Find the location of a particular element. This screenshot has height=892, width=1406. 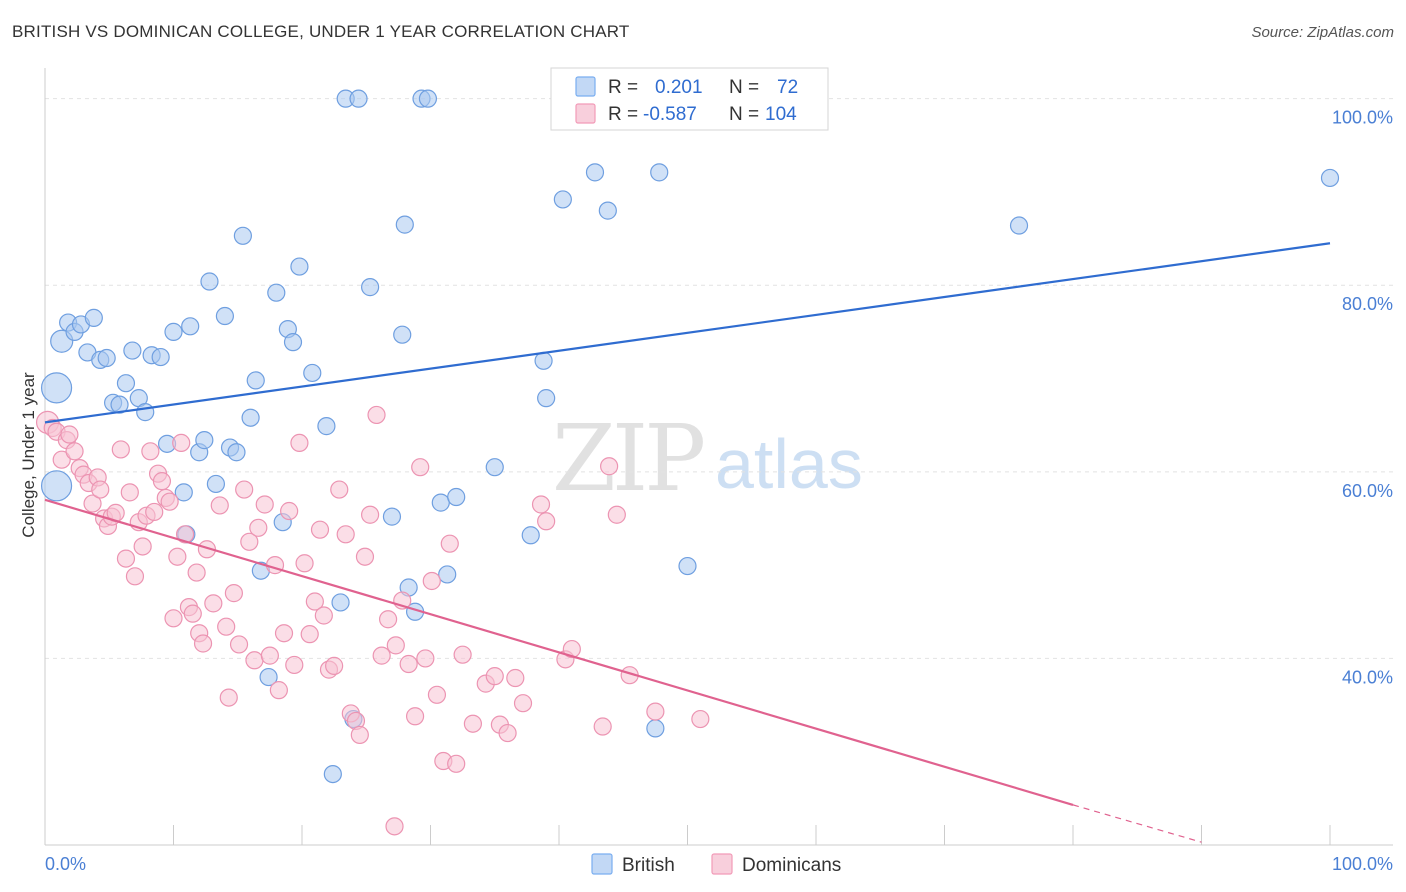

y-tick-label-60: 60.0% is located at coordinates (1367, 491).